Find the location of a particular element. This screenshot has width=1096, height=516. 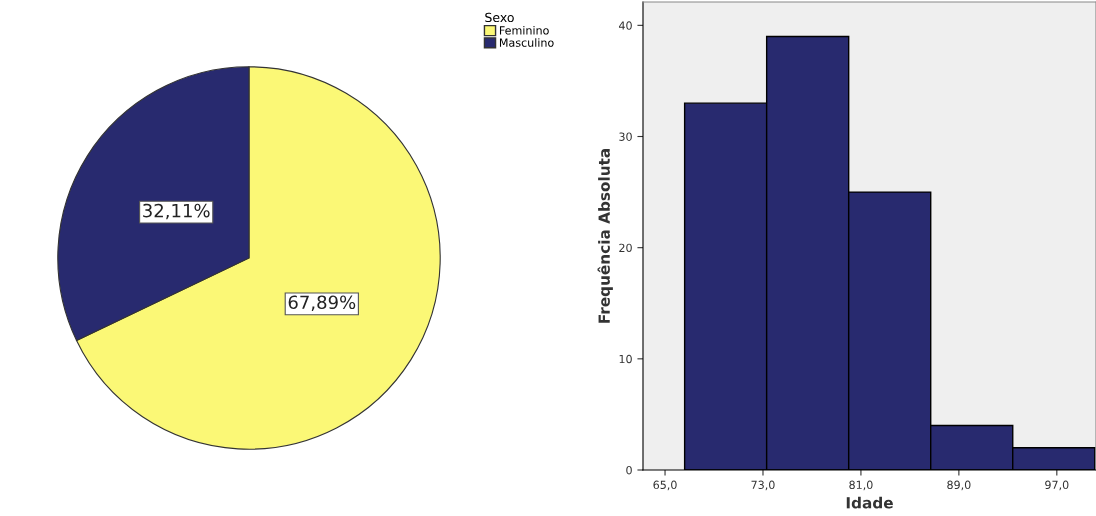

data-label: 67,89% is located at coordinates (322, 303).